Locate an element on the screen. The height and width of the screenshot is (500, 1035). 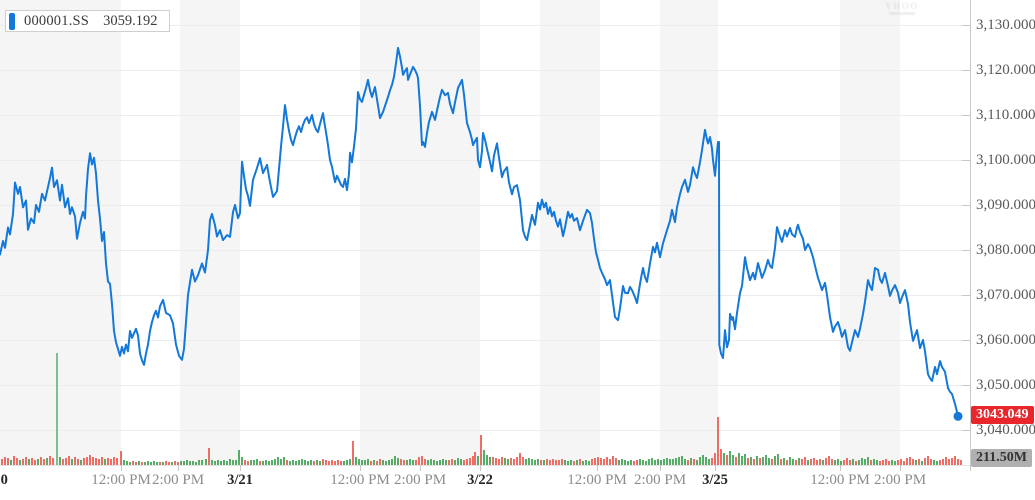
volume-badge: 211.50M is located at coordinates (1001, 458).